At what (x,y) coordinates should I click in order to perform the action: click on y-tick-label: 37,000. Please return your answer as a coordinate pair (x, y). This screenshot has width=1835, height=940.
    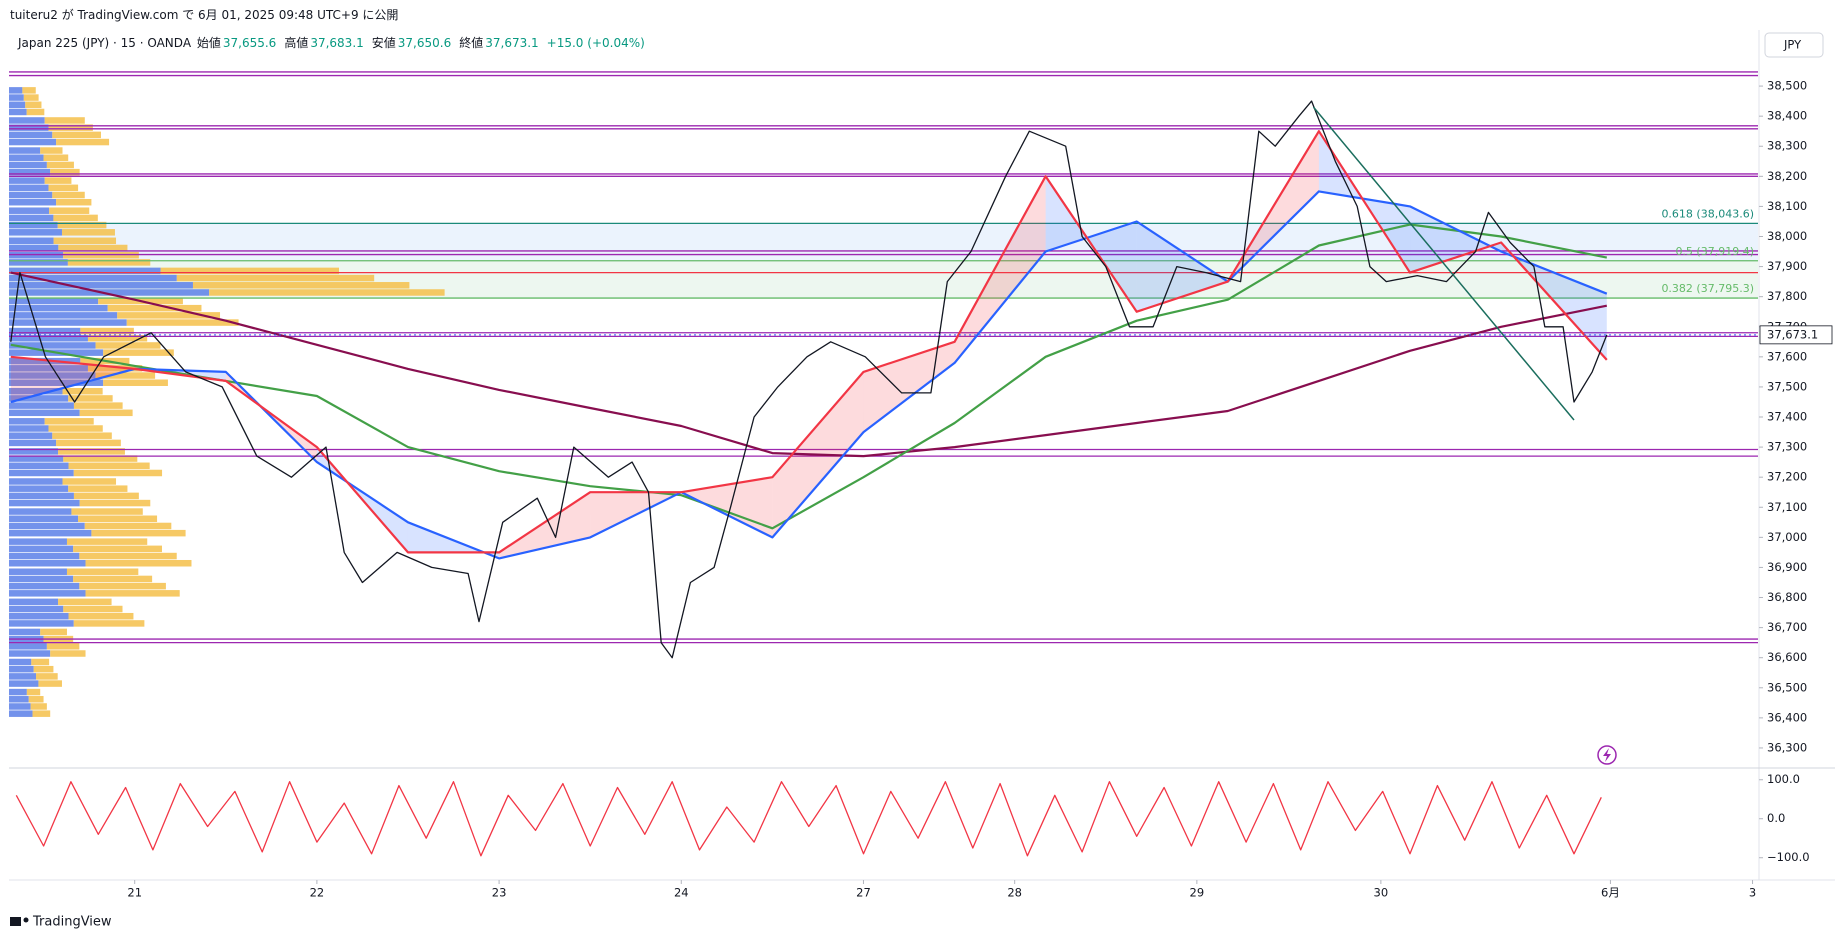
    Looking at the image, I should click on (1787, 537).